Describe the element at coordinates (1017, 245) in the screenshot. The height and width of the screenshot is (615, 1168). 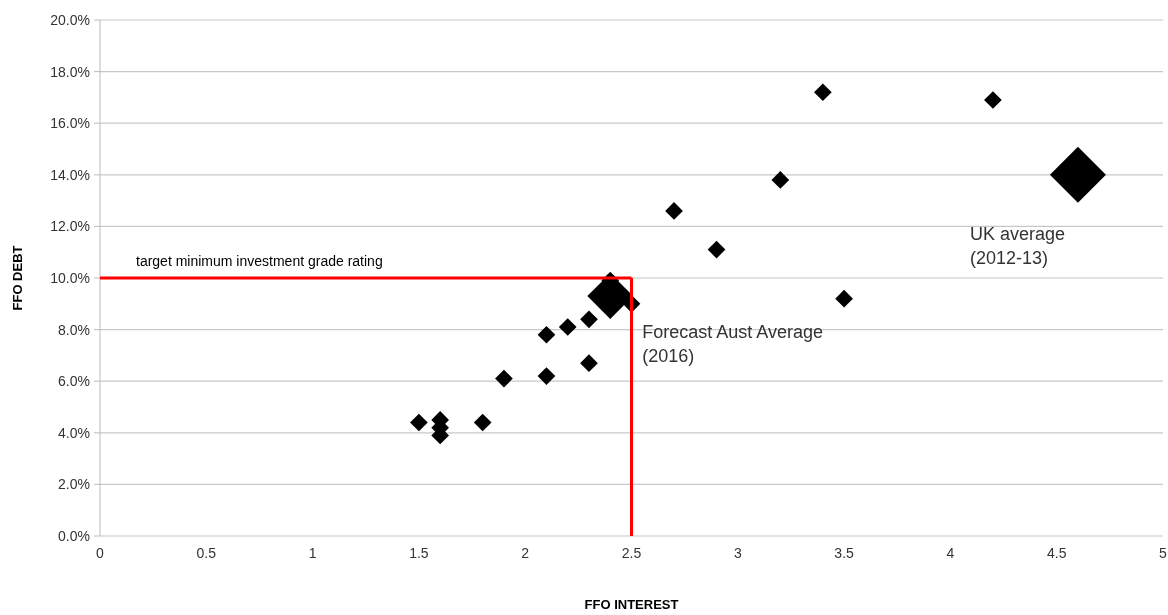
I see `annotation: UK average (2012-13)` at that location.